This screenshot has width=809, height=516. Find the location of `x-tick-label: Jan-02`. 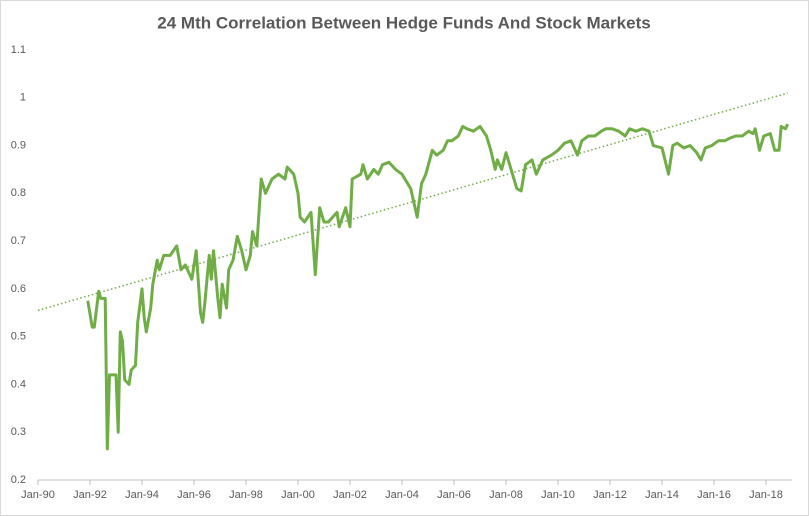

x-tick-label: Jan-02 is located at coordinates (350, 495).